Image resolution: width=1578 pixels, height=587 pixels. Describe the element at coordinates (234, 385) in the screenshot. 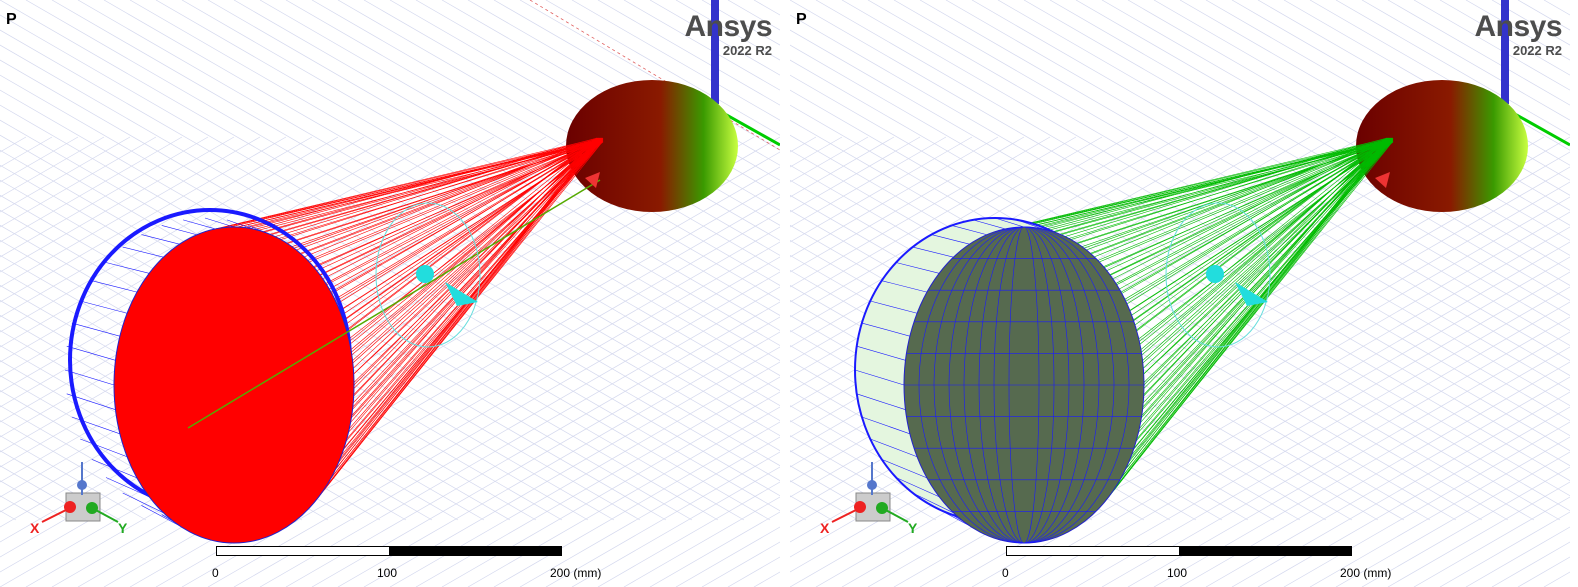

I see `target-face` at that location.